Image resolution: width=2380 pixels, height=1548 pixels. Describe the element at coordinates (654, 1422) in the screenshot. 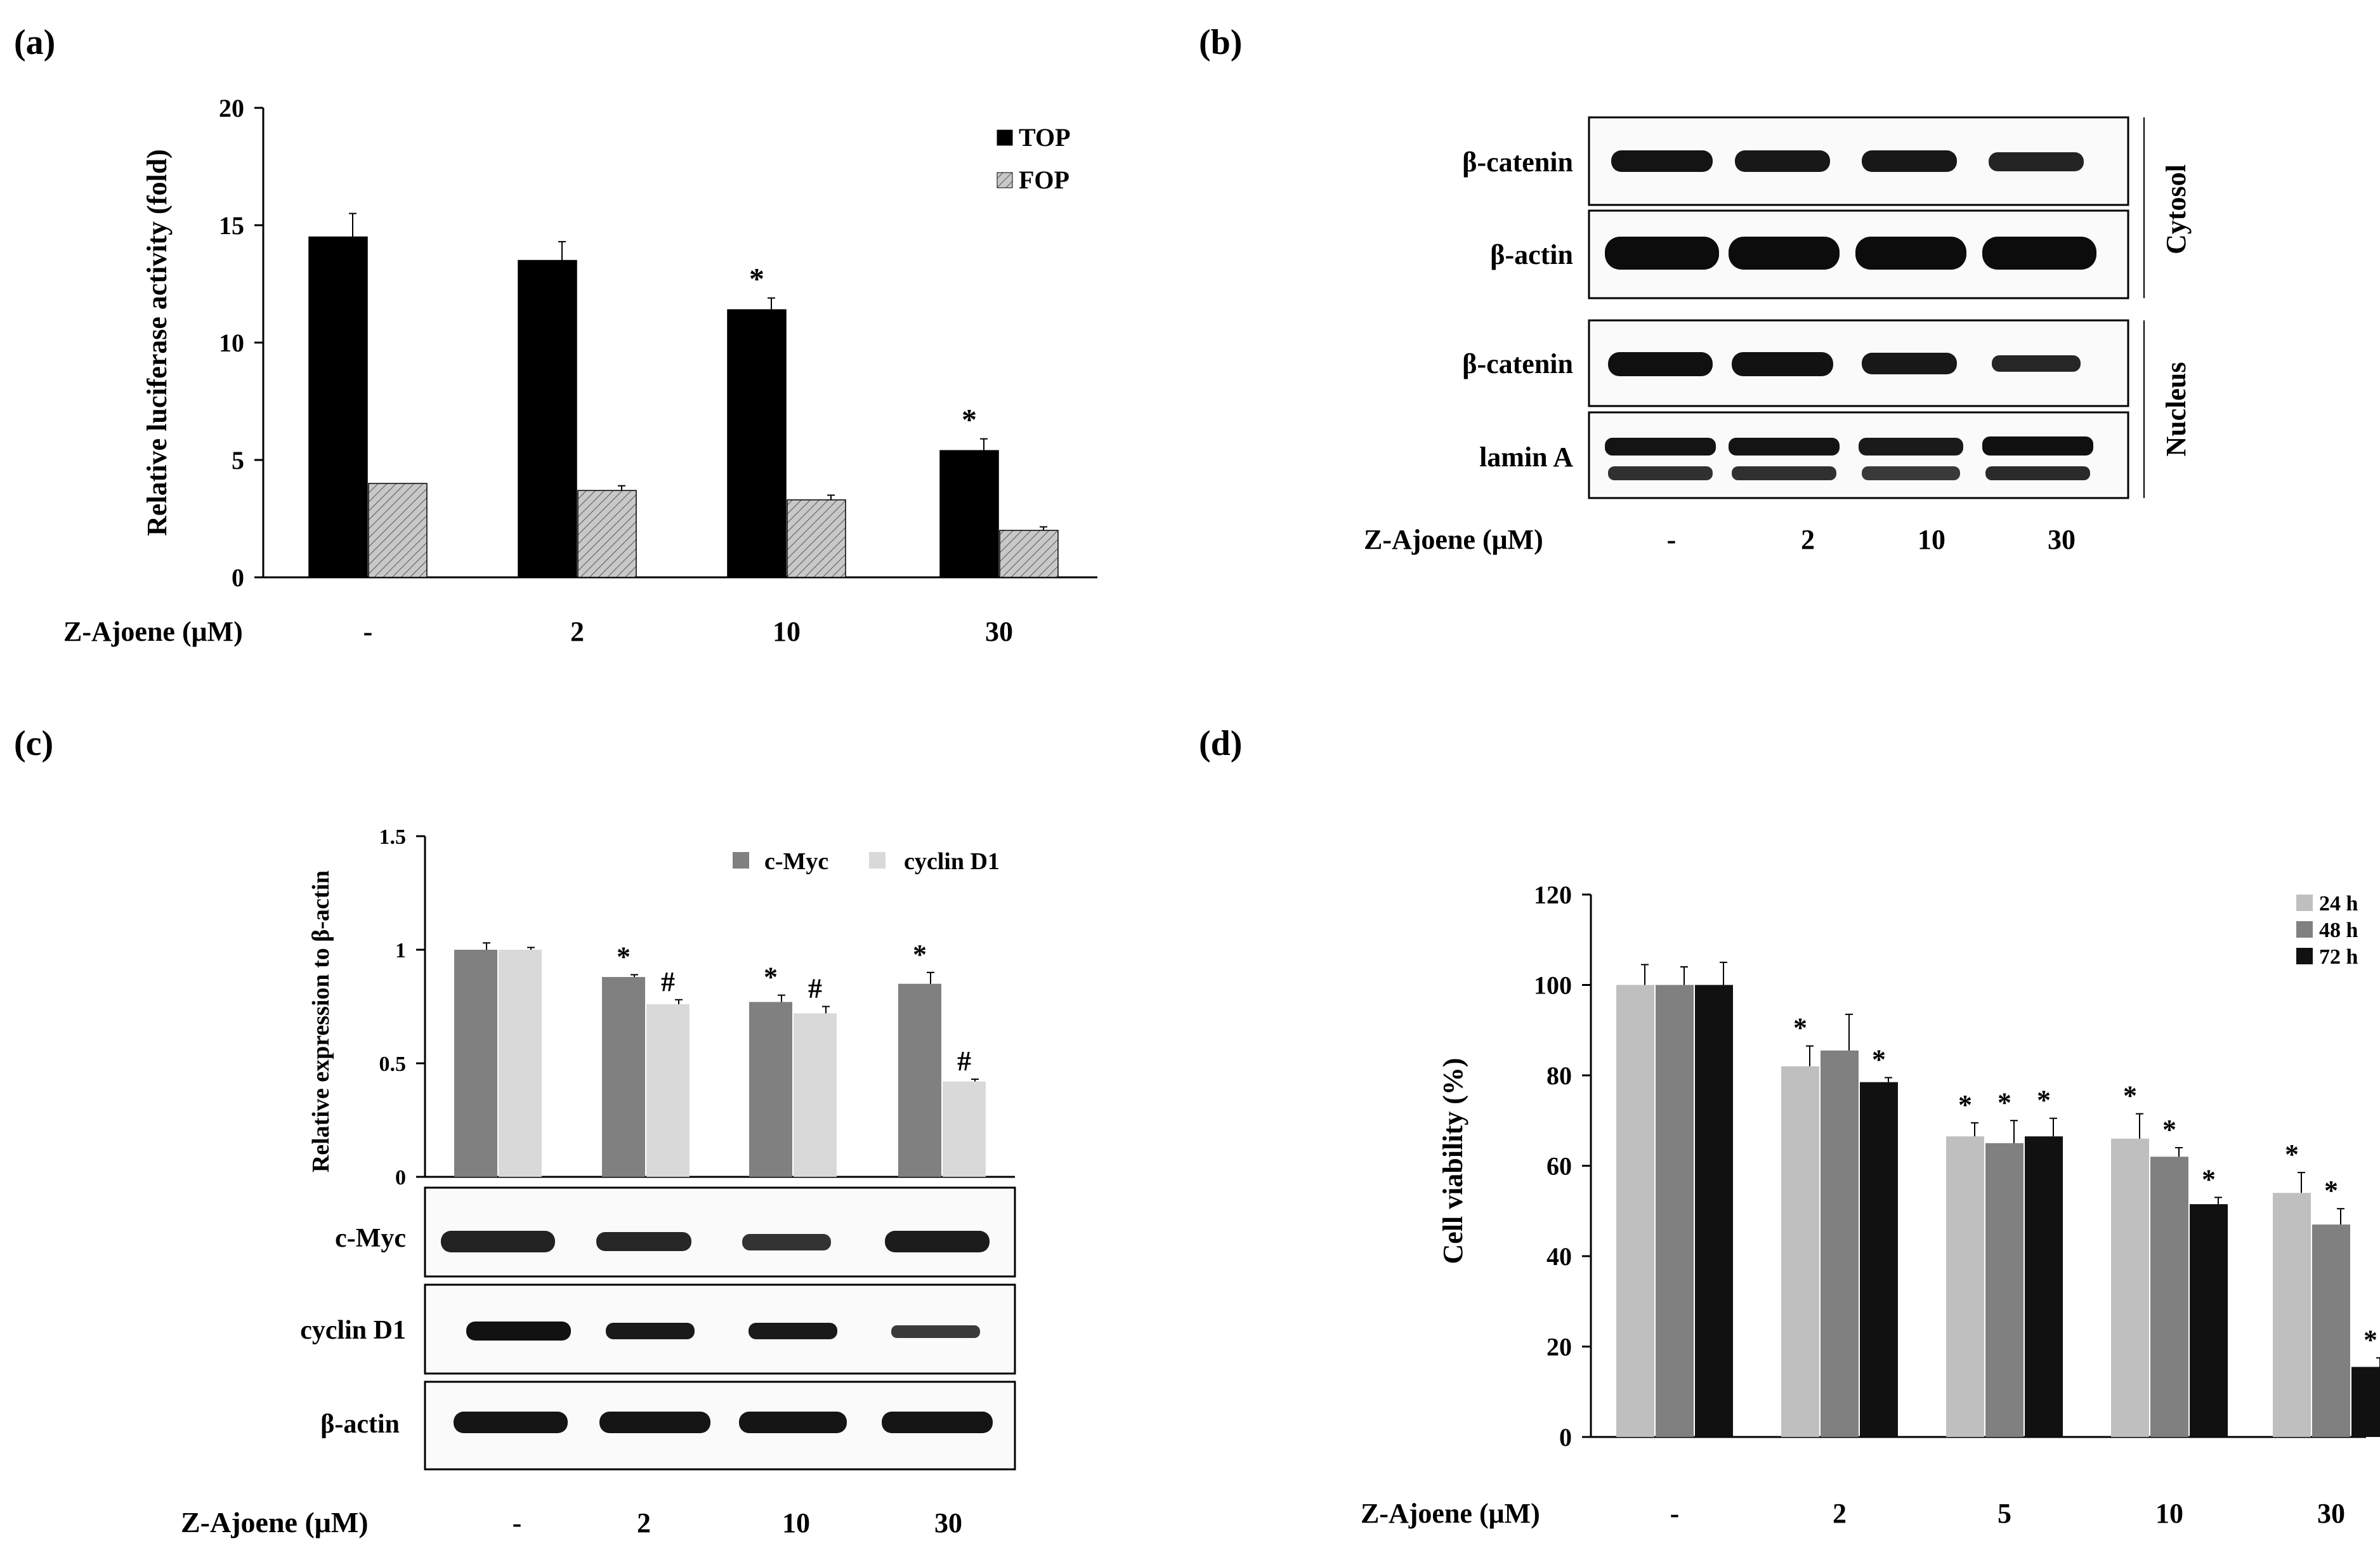

I see `c-band-r3-l2` at that location.